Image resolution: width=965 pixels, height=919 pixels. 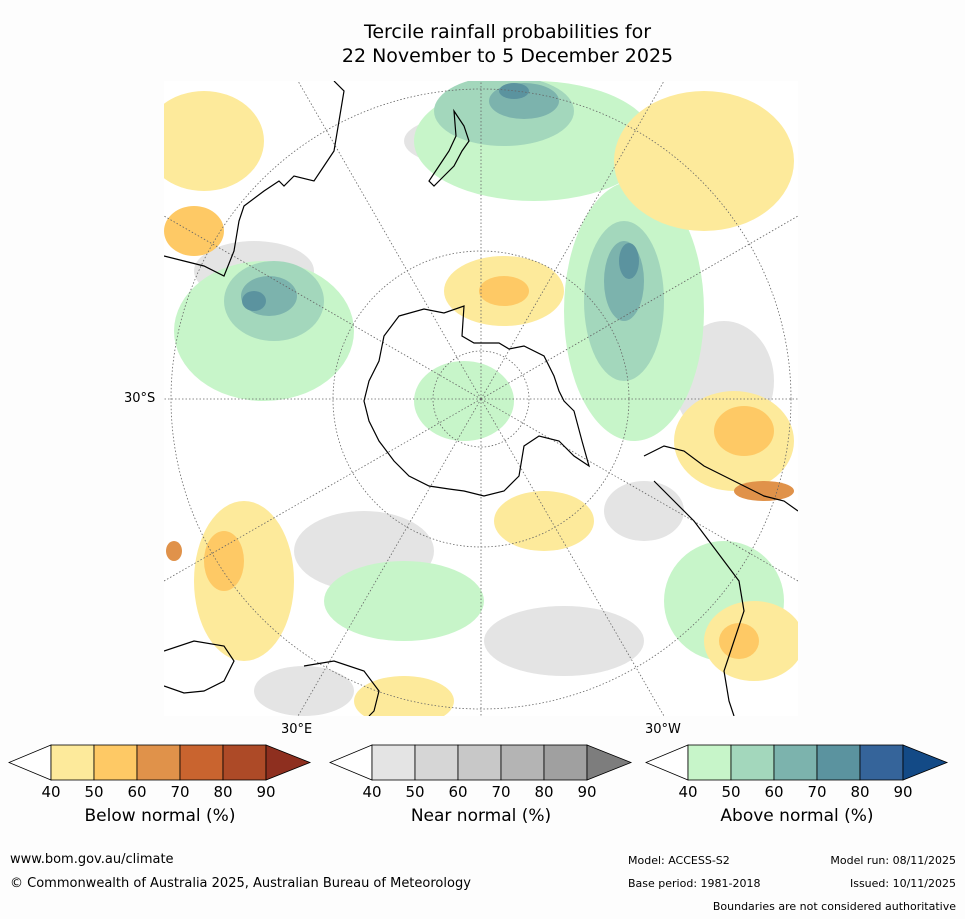 What do you see at coordinates (341, 688) in the screenshot?
I see `madagascar-coast` at bounding box center [341, 688].